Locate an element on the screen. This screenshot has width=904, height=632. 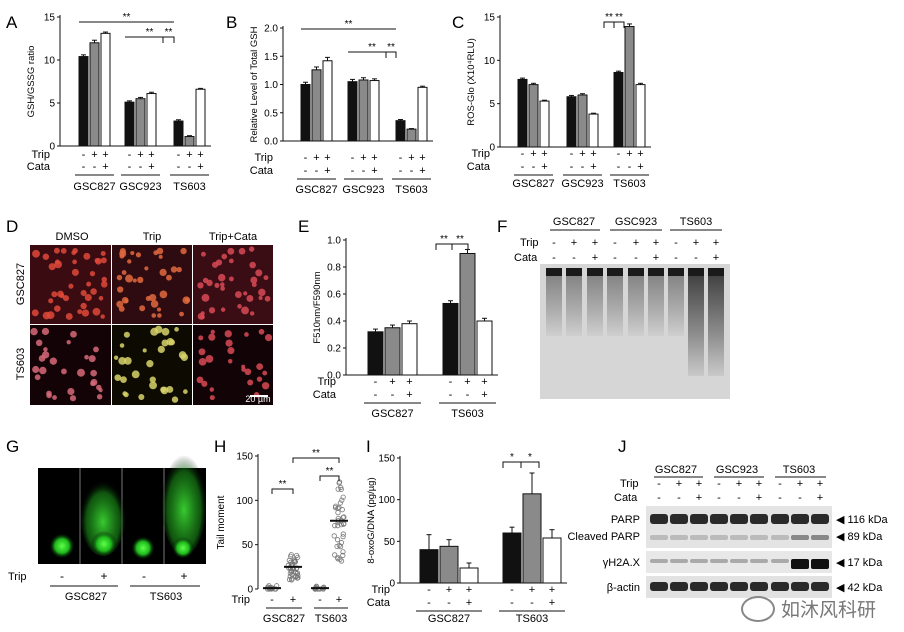
j-blot-parp is located at coordinates (739, 527).